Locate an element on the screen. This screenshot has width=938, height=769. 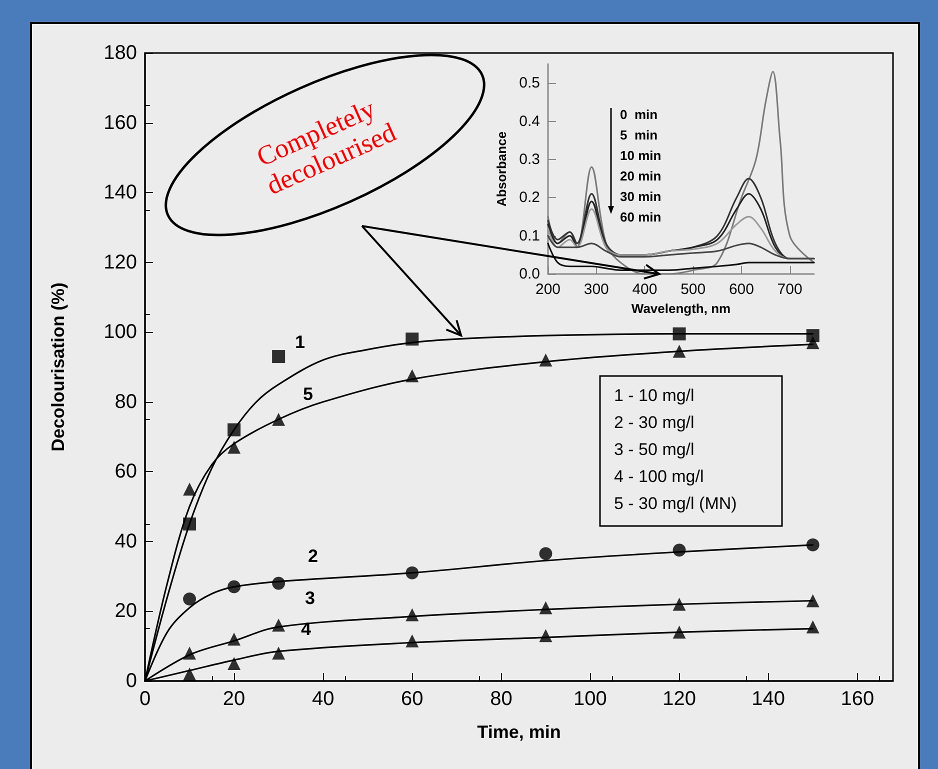
y-tick-label: 0 is located at coordinates (131, 681).